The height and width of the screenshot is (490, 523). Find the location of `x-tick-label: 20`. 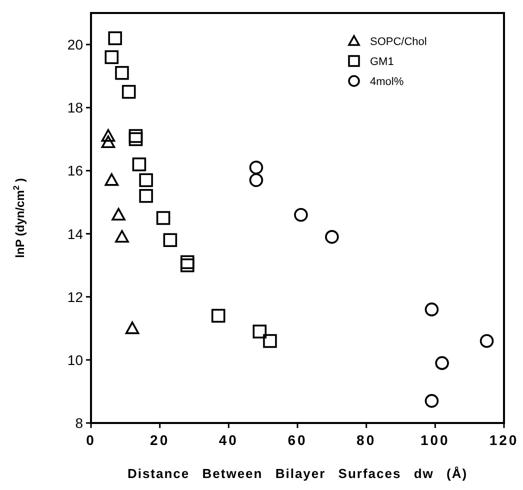

x-tick-label: 20 is located at coordinates (160, 440).